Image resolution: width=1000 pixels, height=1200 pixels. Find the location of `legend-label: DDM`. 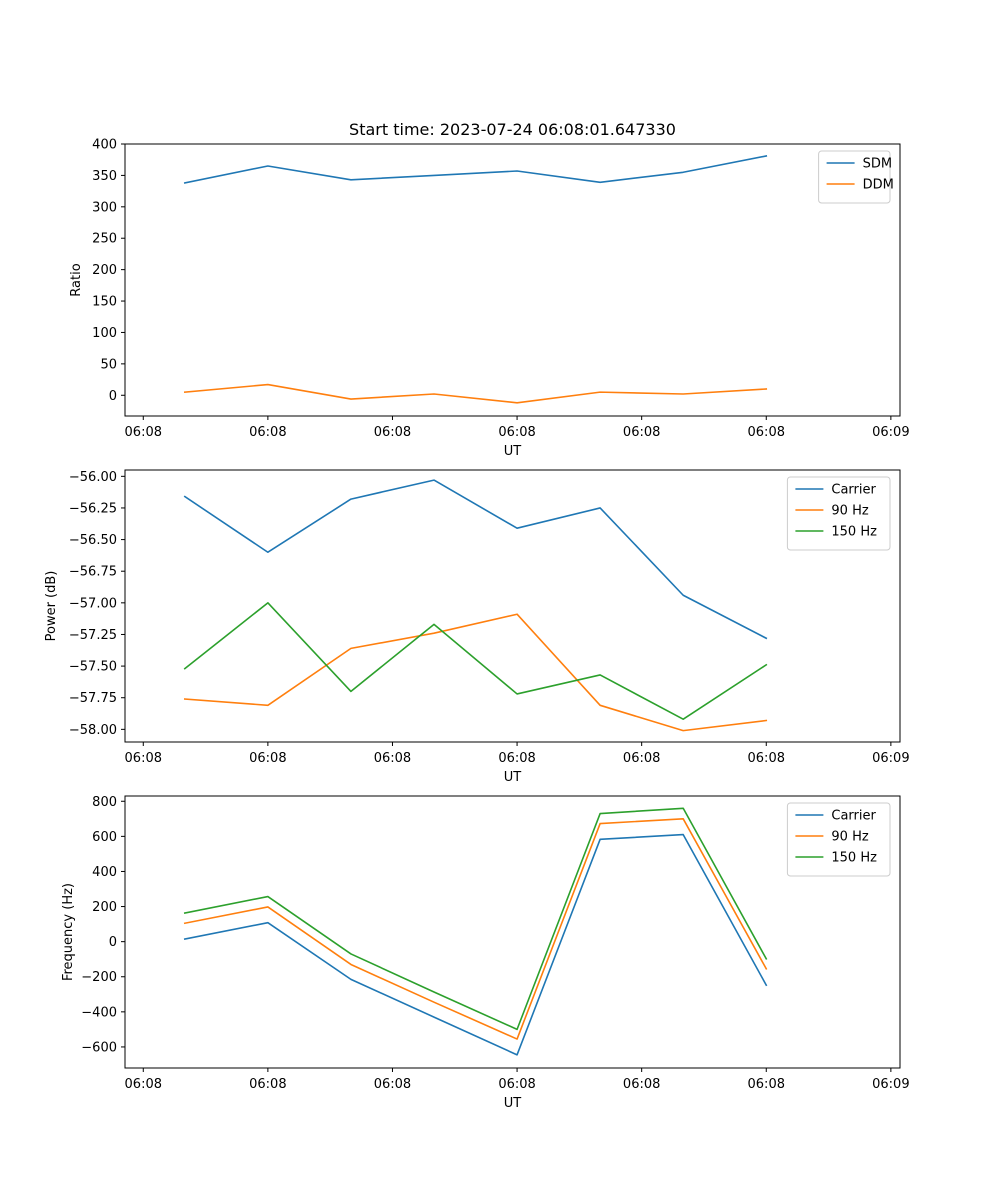

legend-label: DDM is located at coordinates (878, 185).